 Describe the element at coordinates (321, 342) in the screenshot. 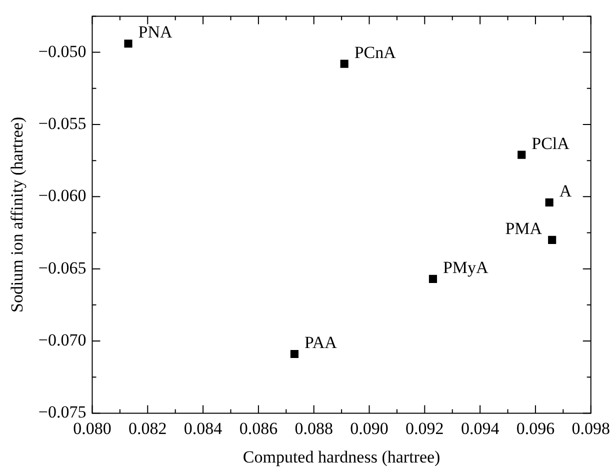

I see `annotation: PAA` at that location.